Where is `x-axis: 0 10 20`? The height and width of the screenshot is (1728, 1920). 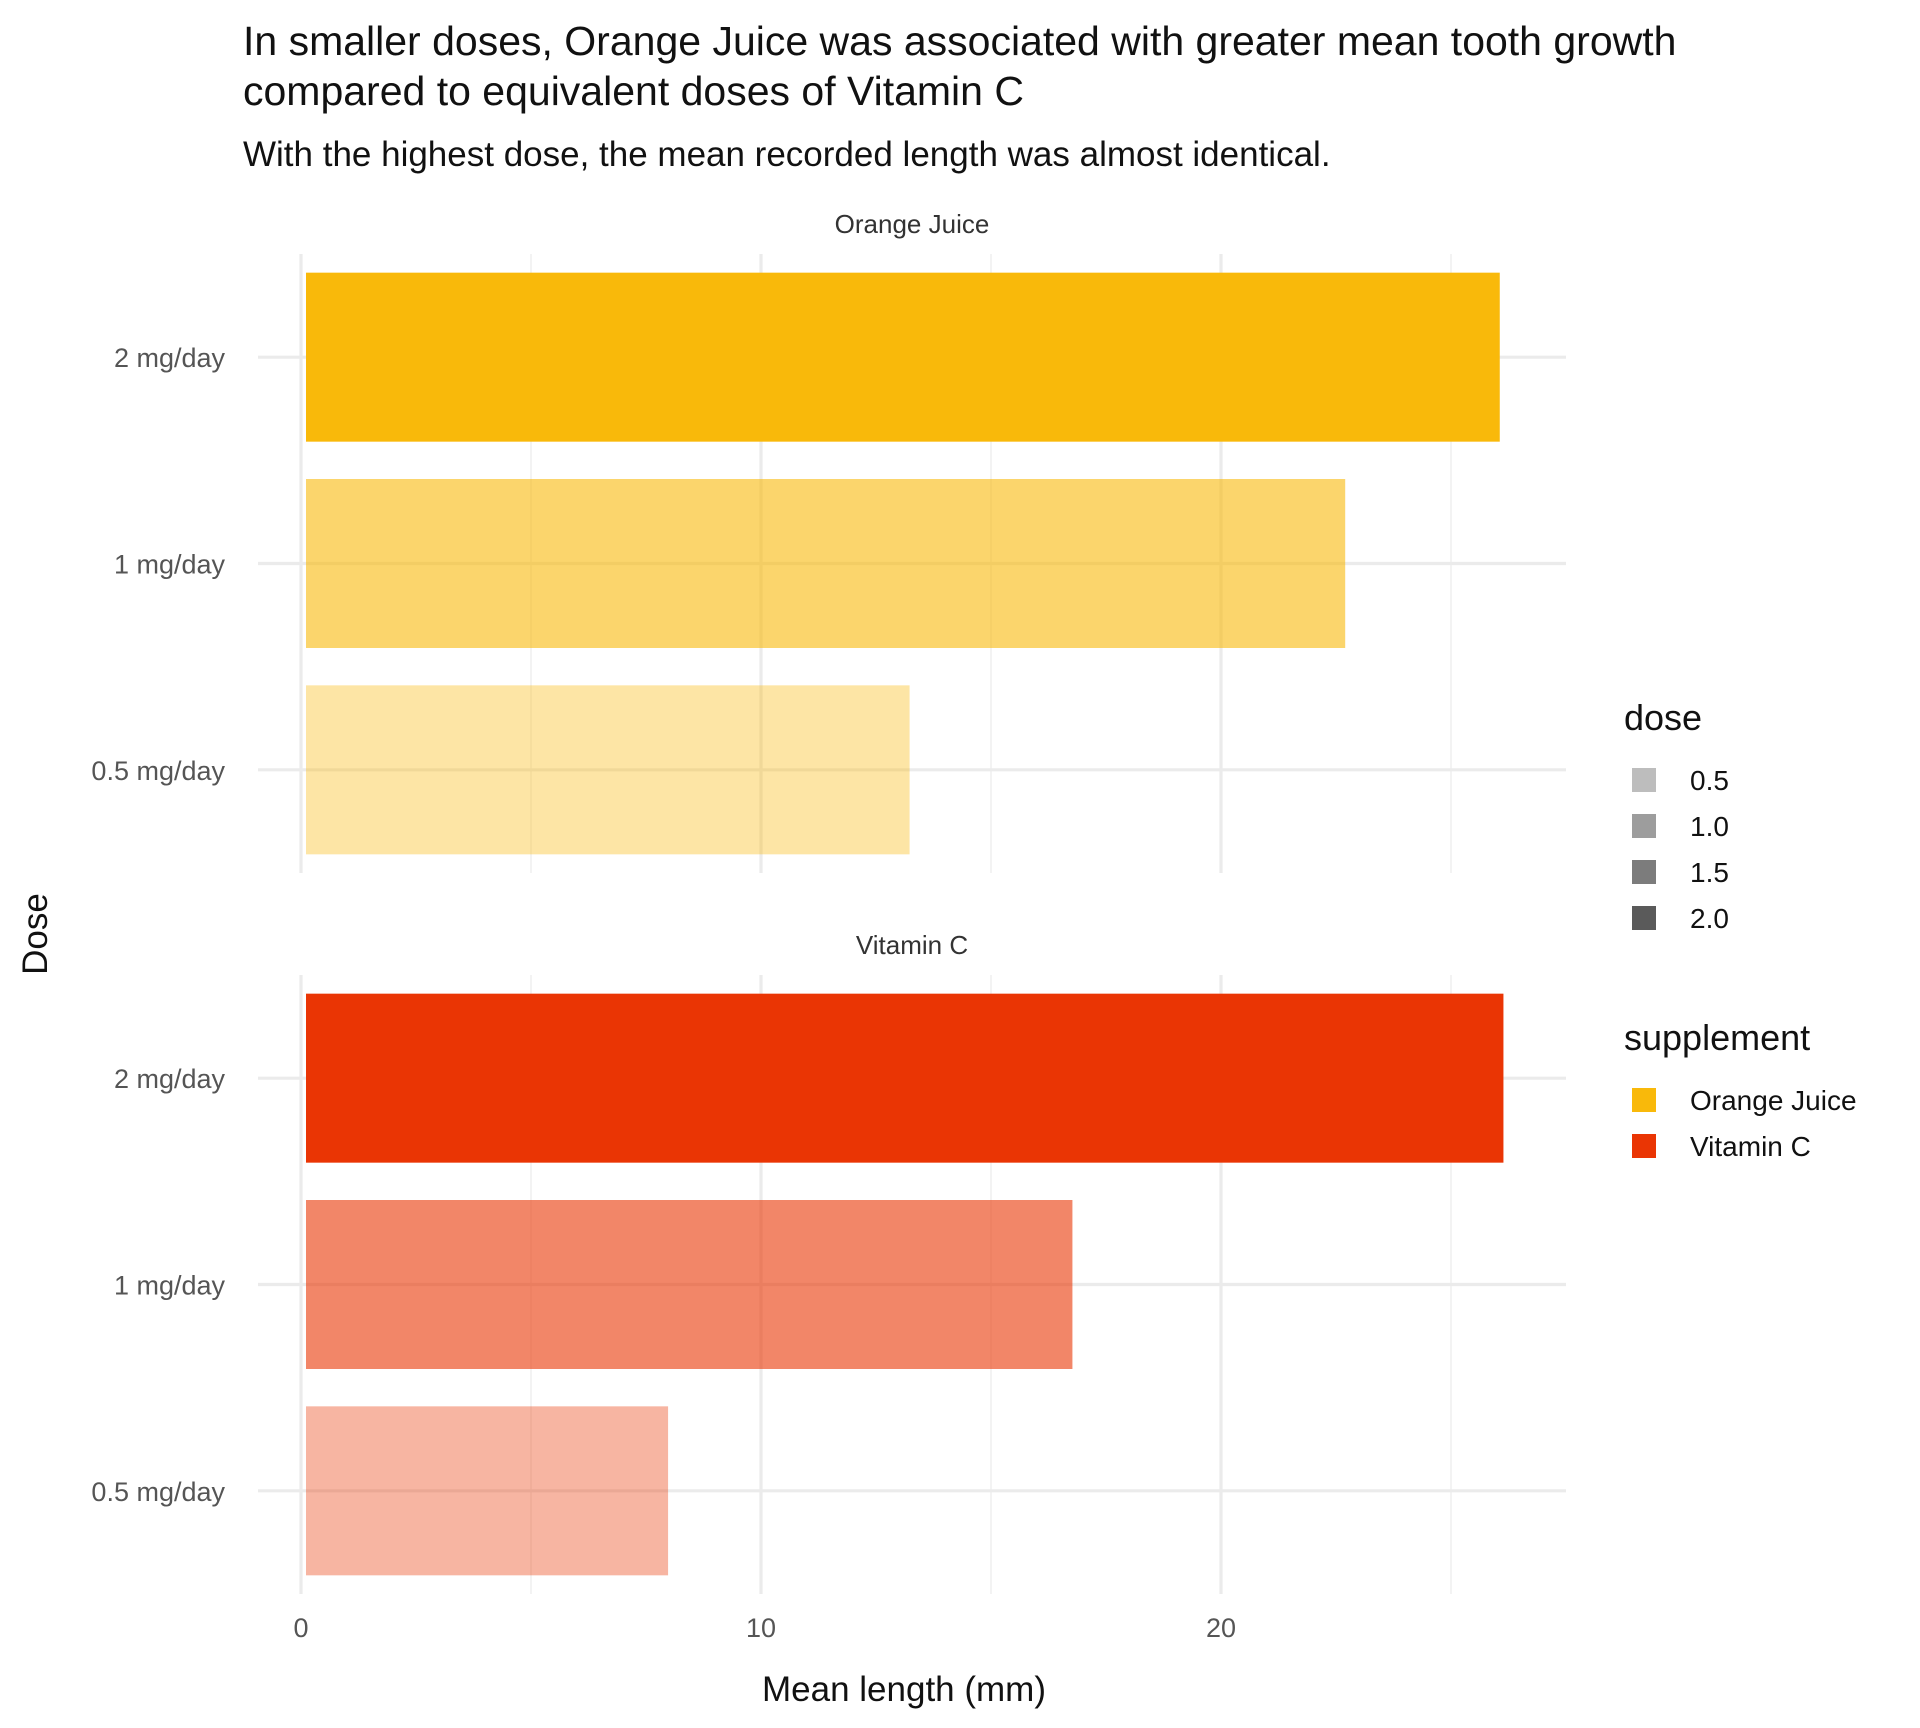
x-axis: 0 10 20 is located at coordinates (764, 1628).